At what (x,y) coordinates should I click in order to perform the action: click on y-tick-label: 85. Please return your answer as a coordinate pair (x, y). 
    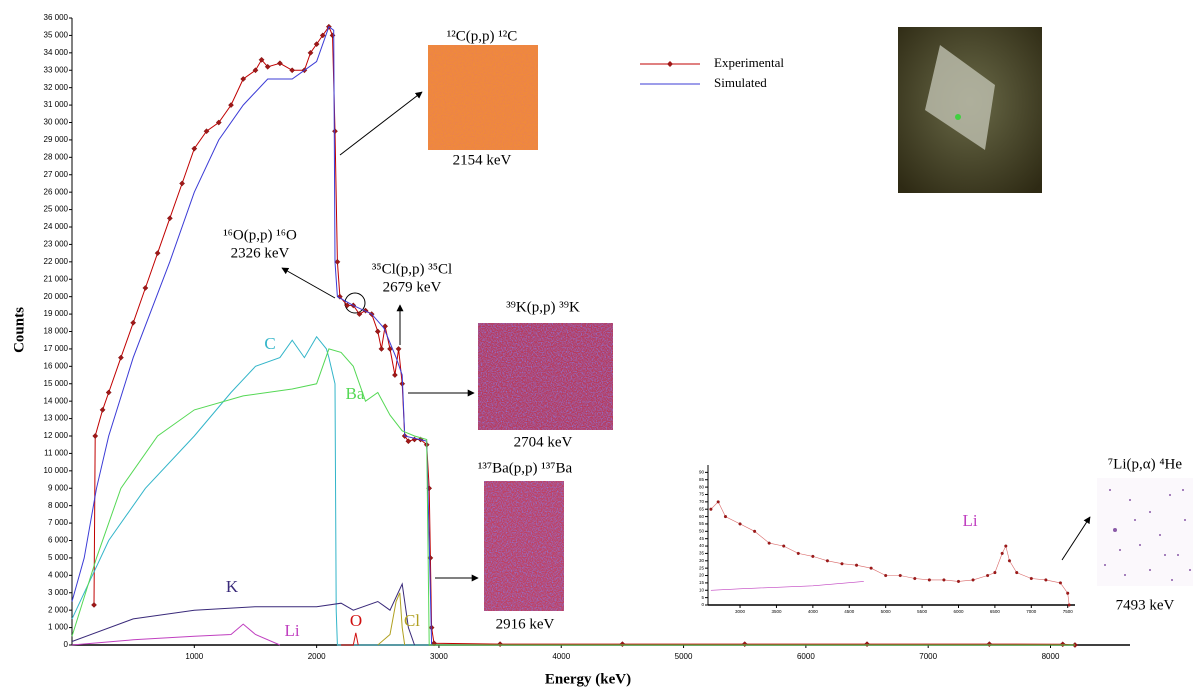
    Looking at the image, I should click on (702, 479).